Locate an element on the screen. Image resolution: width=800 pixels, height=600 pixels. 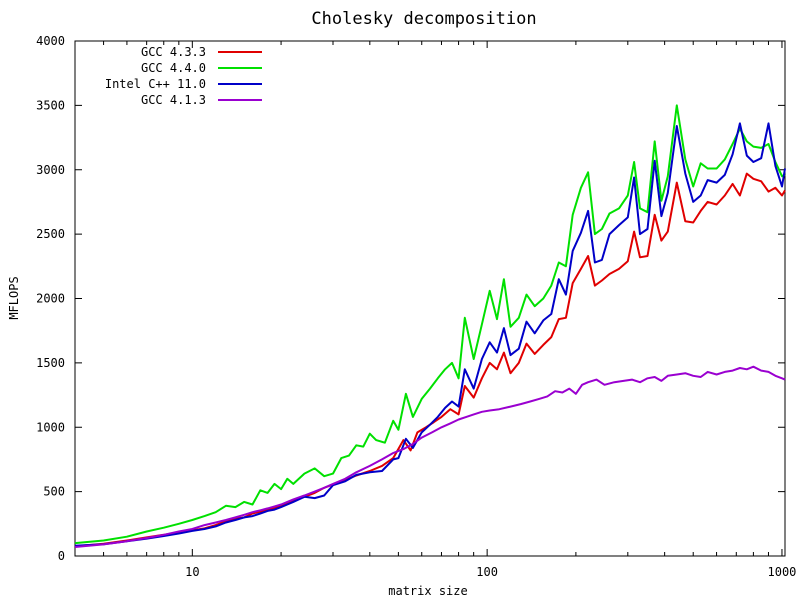
y-tick-label: 1000 is located at coordinates (50, 427).